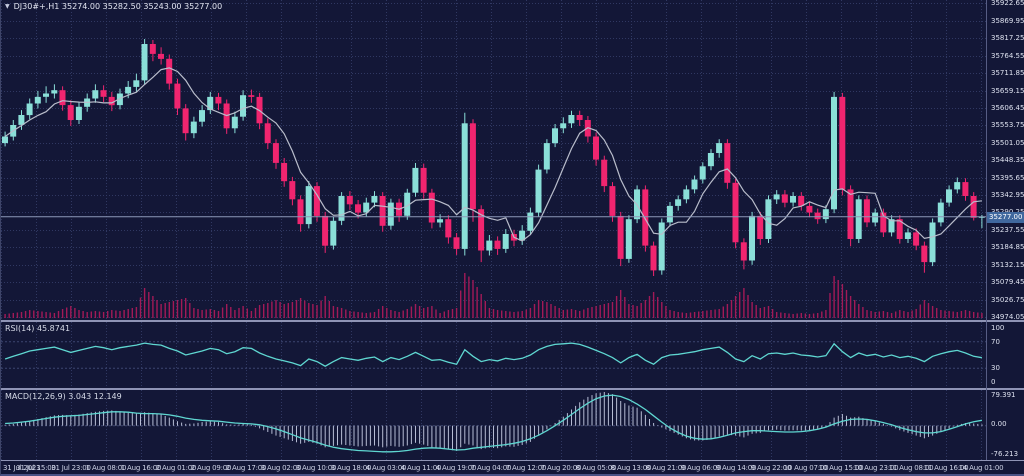  Describe the element at coordinates (1007, 160) in the screenshot. I see `price-axis-label: 35448.35` at that location.